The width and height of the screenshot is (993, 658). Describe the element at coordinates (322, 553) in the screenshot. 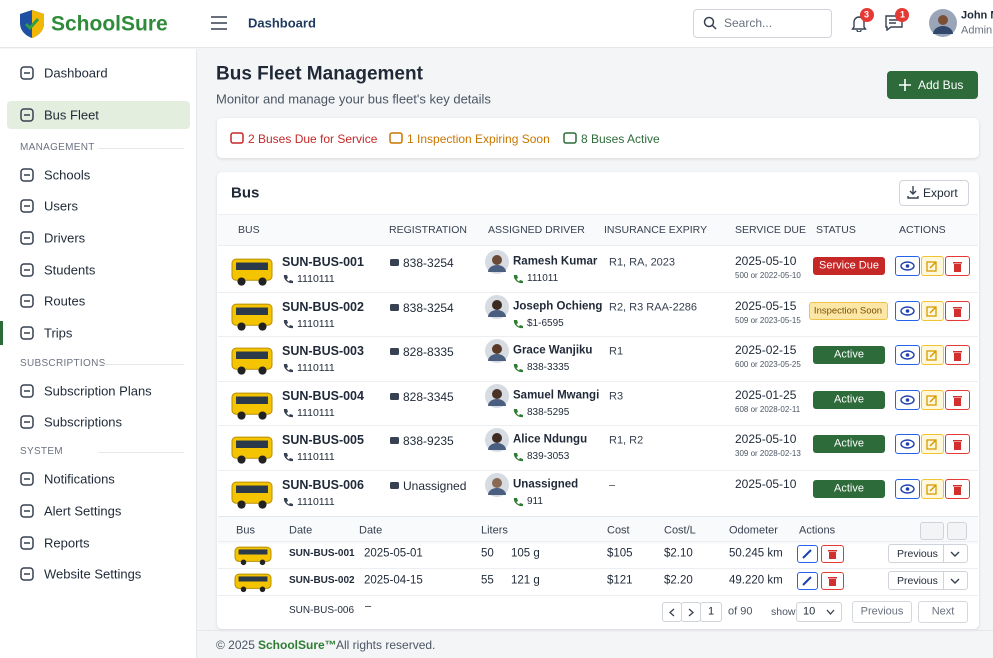

I see `fuel-bus: SUN-BUS-001` at that location.